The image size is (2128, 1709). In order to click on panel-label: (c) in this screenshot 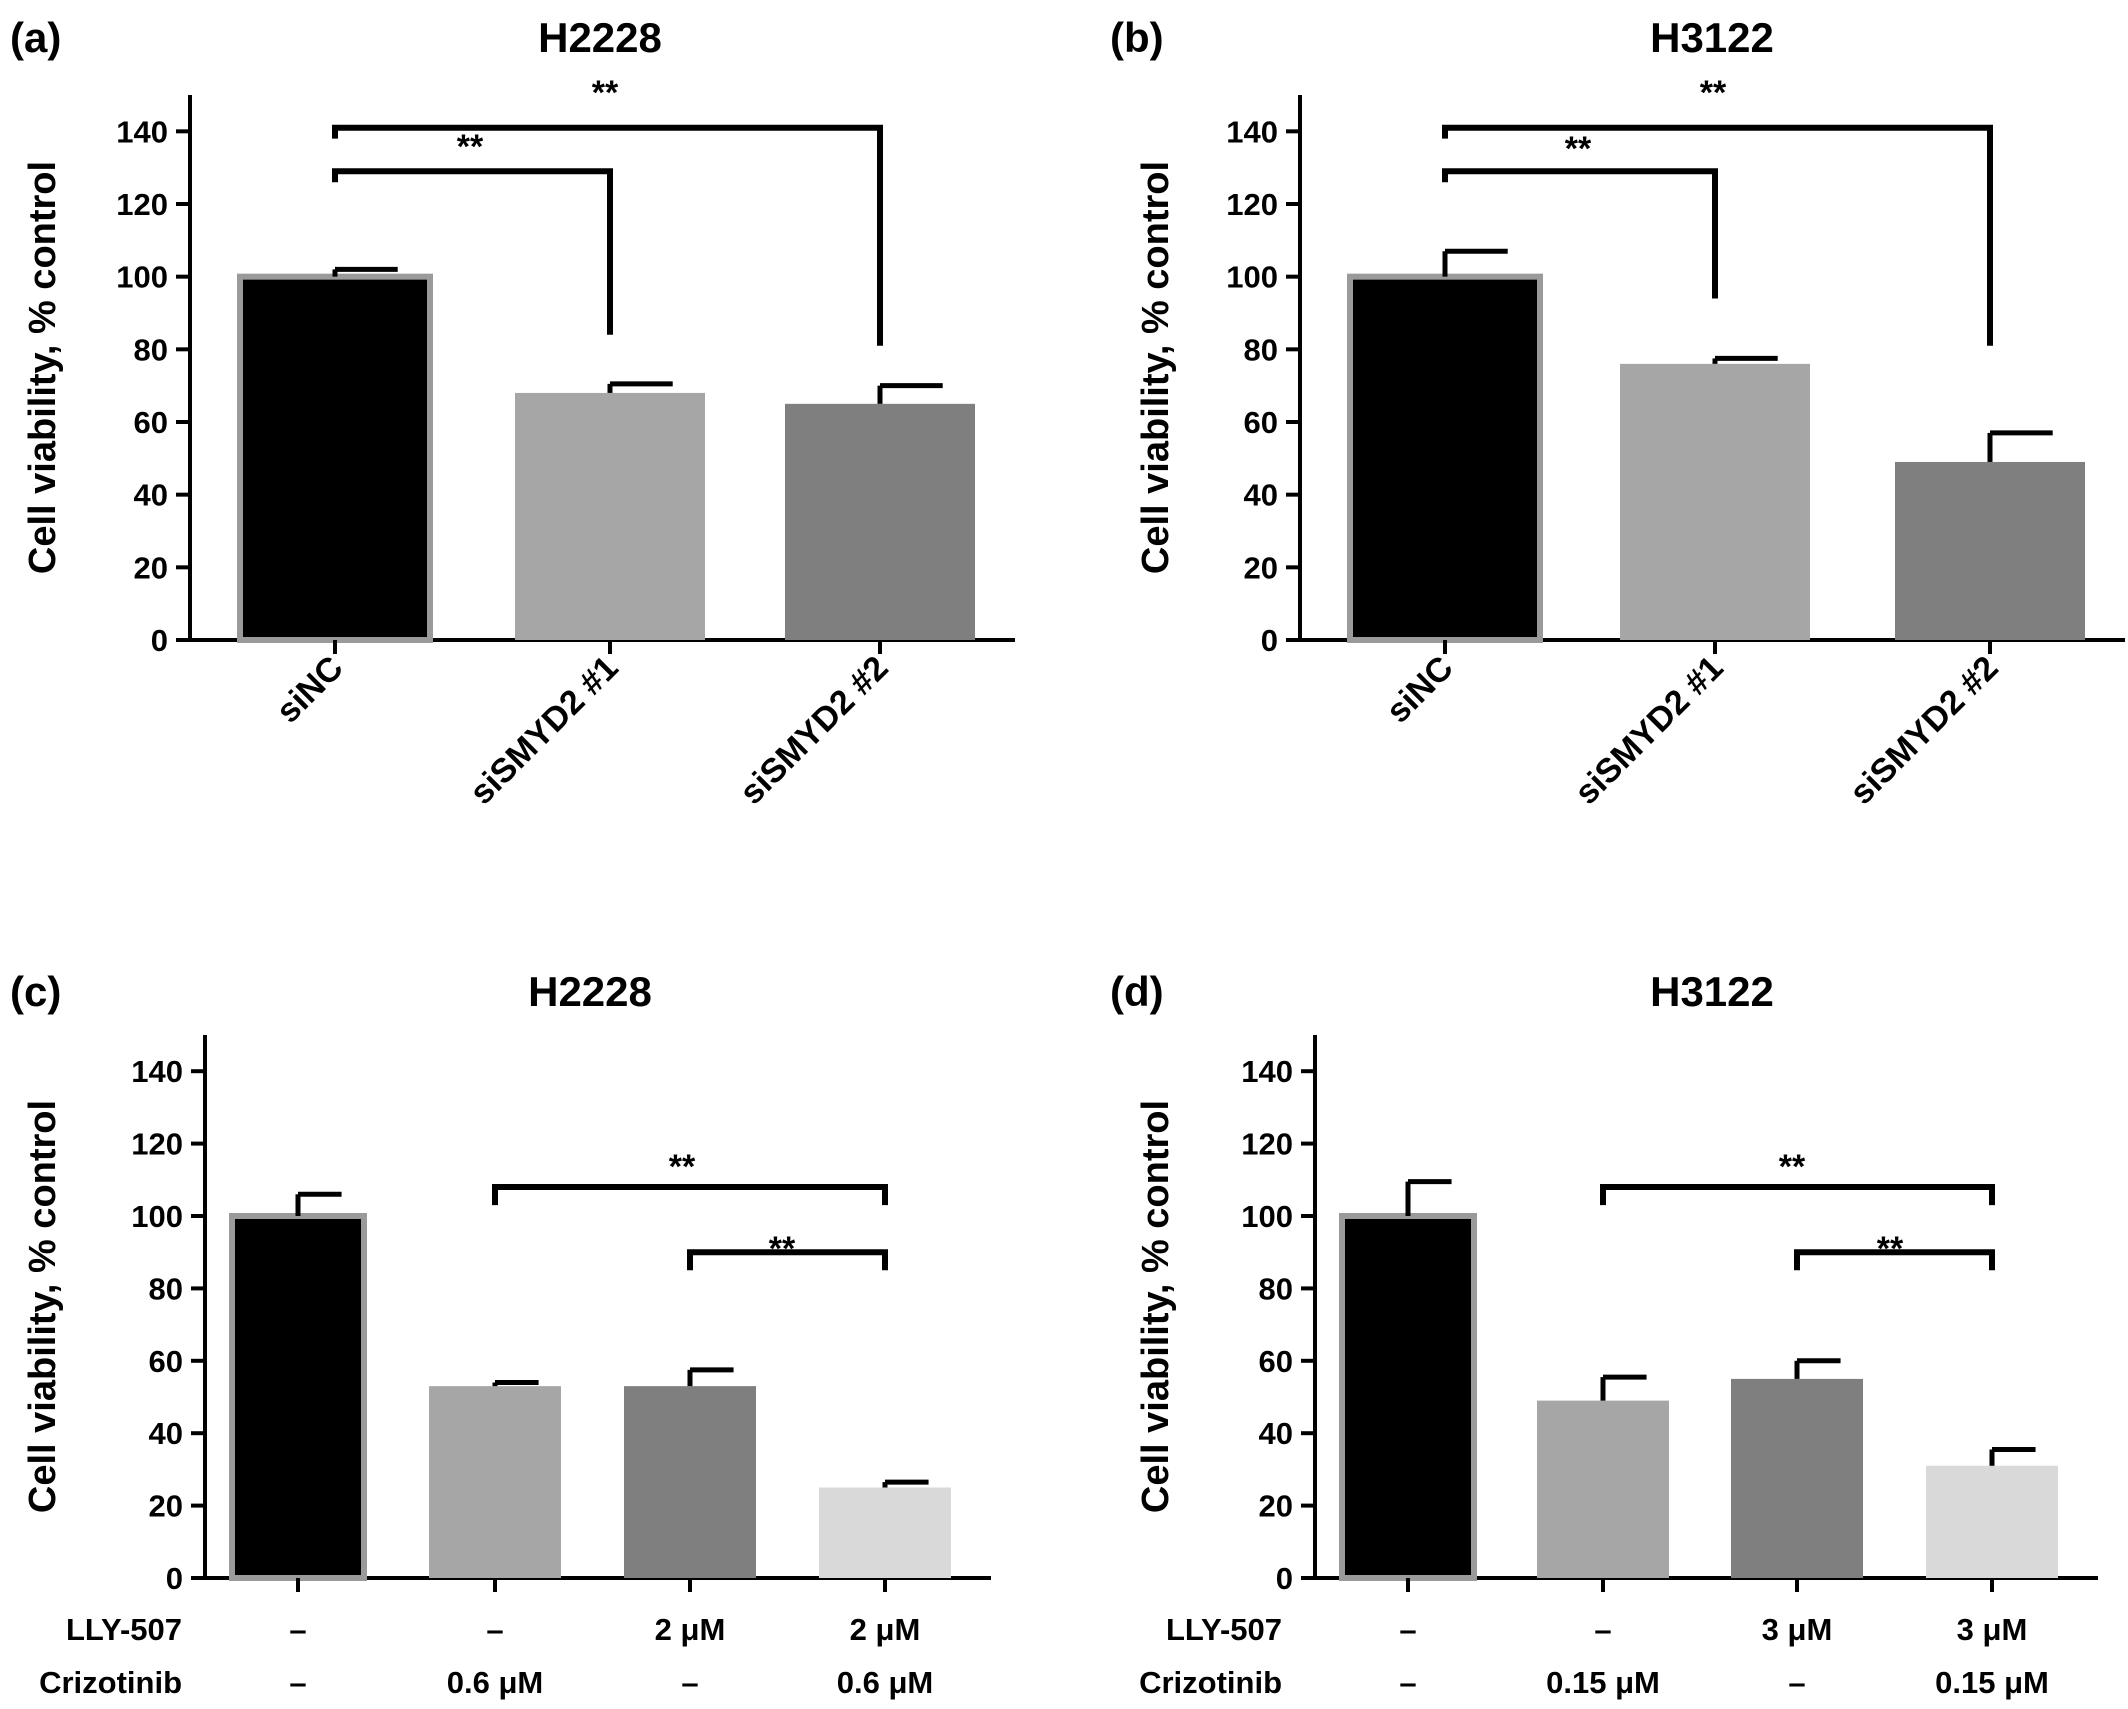, I will do `click(35, 991)`.